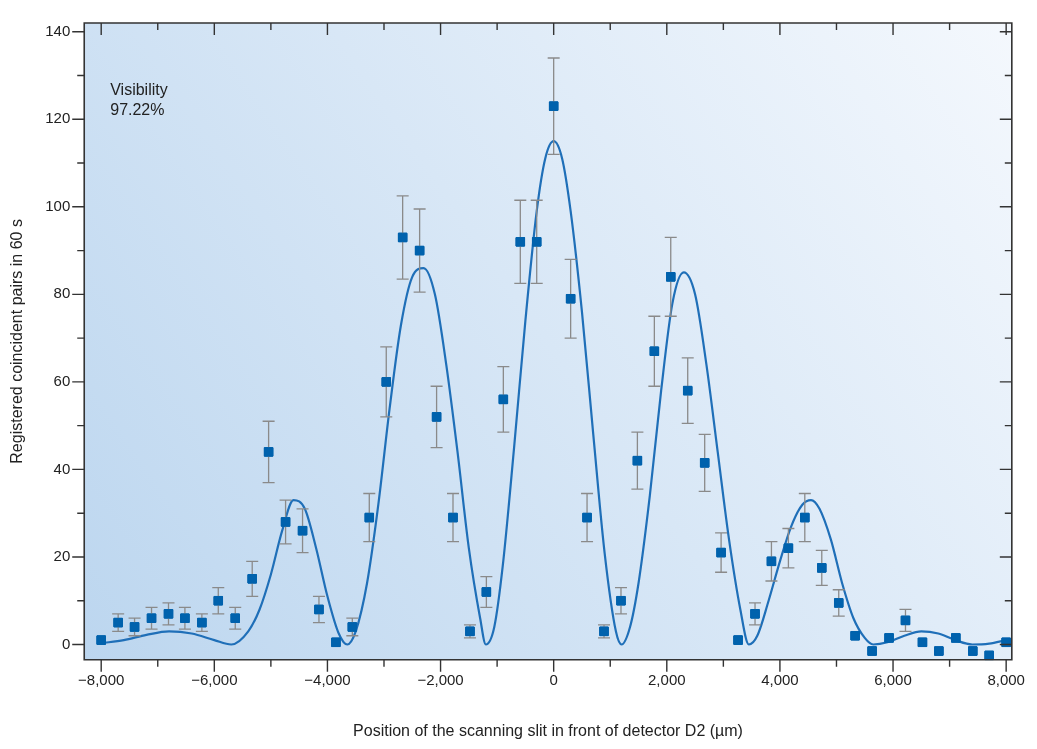 Image resolution: width=1037 pixels, height=749 pixels. What do you see at coordinates (548, 730) in the screenshot?
I see `x-axis-title: Position of the scanning slit in front of detector D2 (µm)` at bounding box center [548, 730].